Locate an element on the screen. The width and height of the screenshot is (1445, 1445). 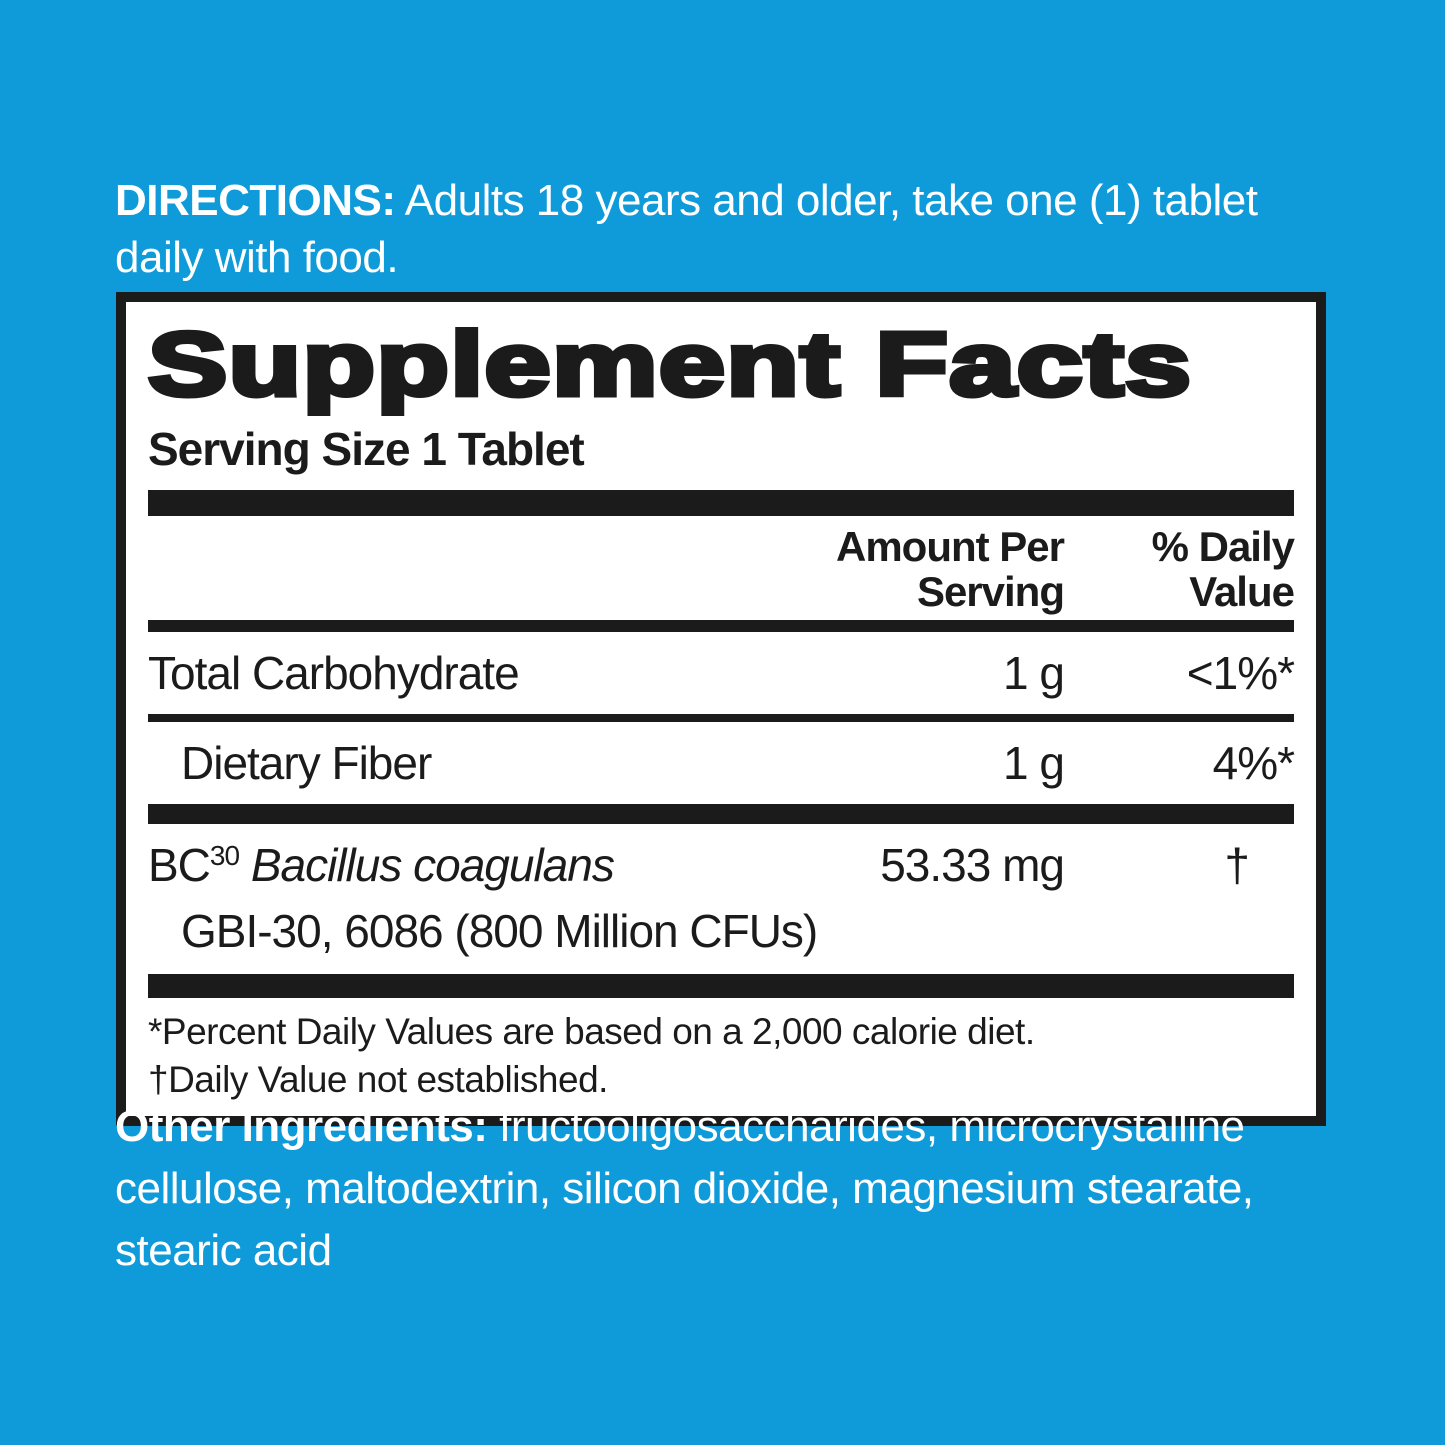
probiotic-superscript: 30 is located at coordinates (224, 855).